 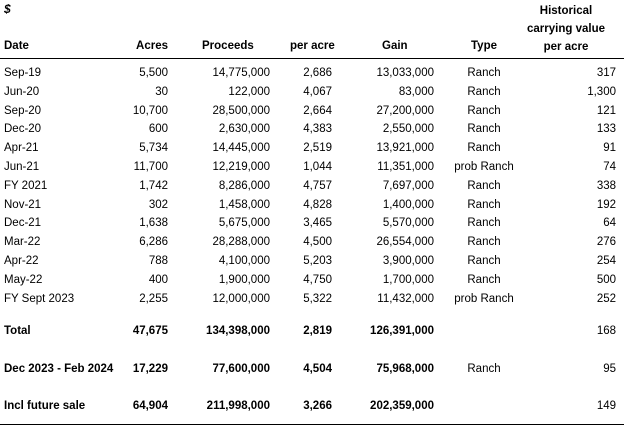 What do you see at coordinates (566, 29) in the screenshot?
I see `header-historical-line2: carrying value` at bounding box center [566, 29].